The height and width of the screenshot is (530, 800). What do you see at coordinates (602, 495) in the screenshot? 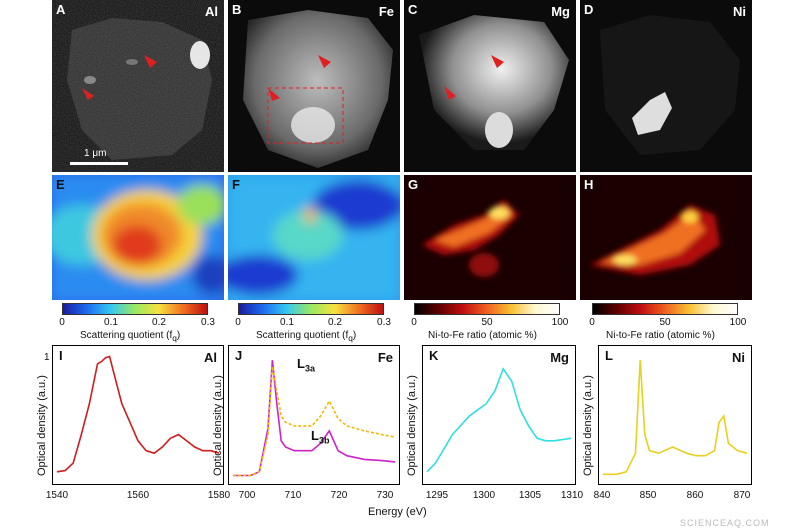
I see `x-tick: 840` at bounding box center [602, 495].